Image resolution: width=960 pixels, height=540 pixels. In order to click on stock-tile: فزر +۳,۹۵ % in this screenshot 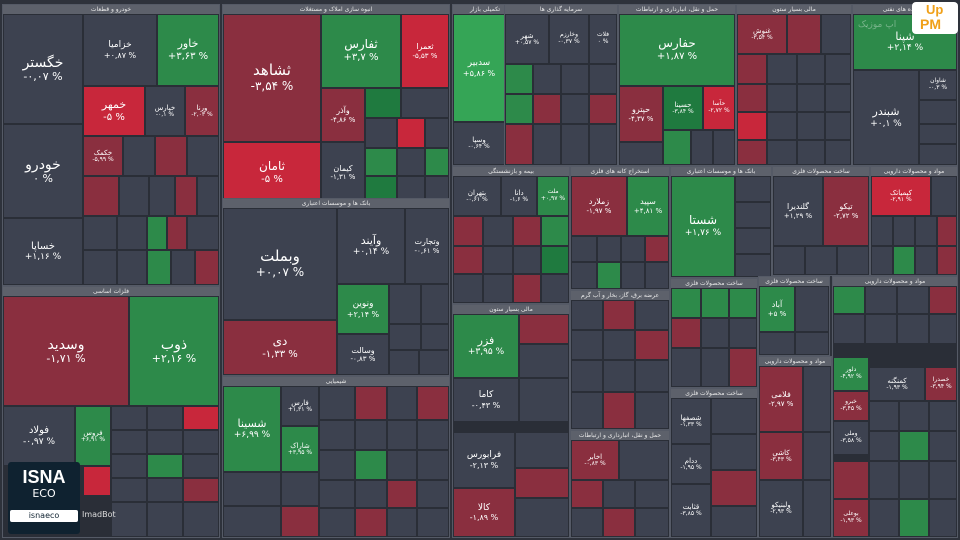, I will do `click(486, 346)`.